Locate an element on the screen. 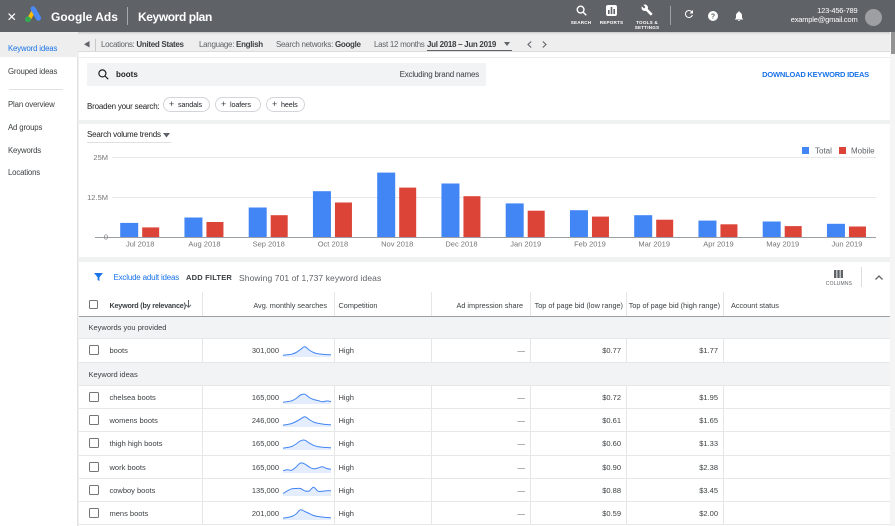  svg-text: Mobile is located at coordinates (863, 150).